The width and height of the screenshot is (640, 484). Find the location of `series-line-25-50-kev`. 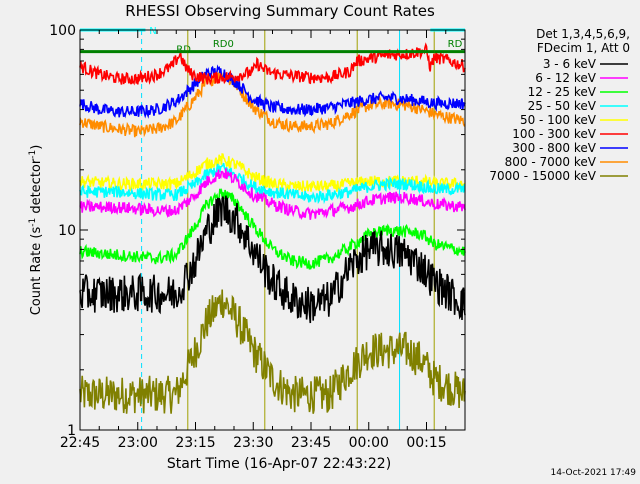

series-line-25-50-kev is located at coordinates (272, 183).